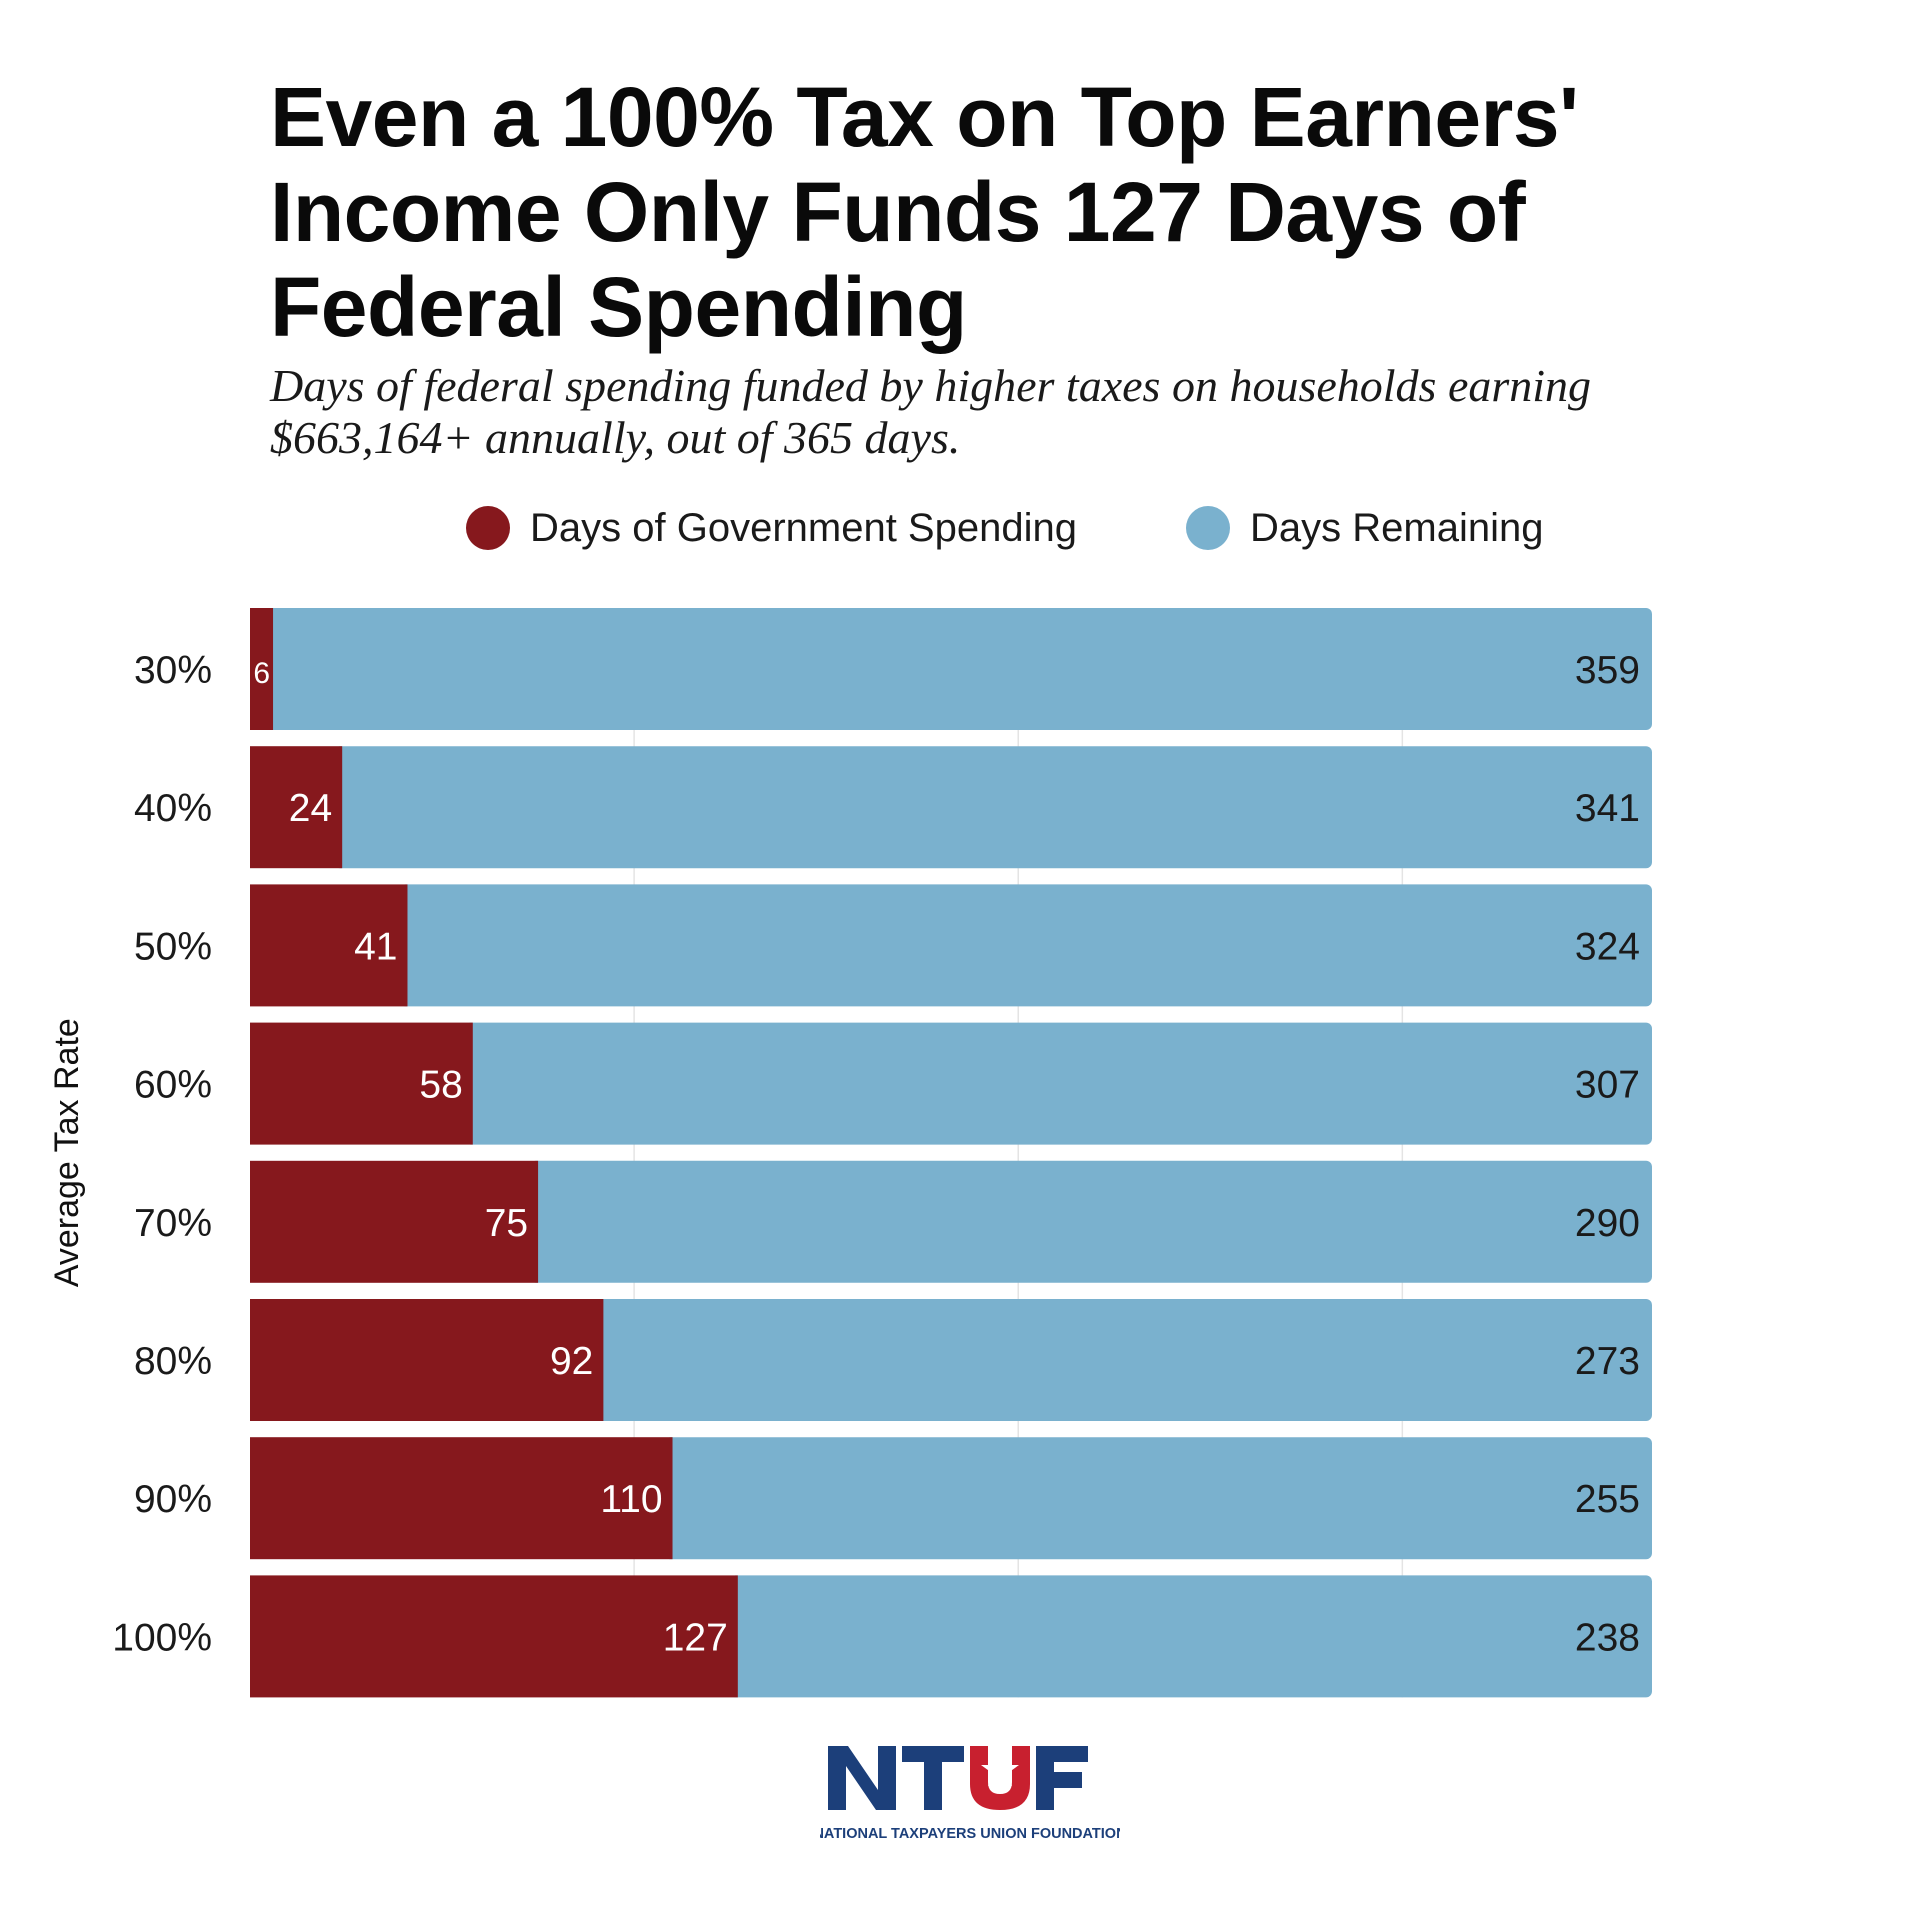 This screenshot has width=1920, height=1920. Describe the element at coordinates (310, 808) in the screenshot. I see `data-label-spending: 24` at that location.